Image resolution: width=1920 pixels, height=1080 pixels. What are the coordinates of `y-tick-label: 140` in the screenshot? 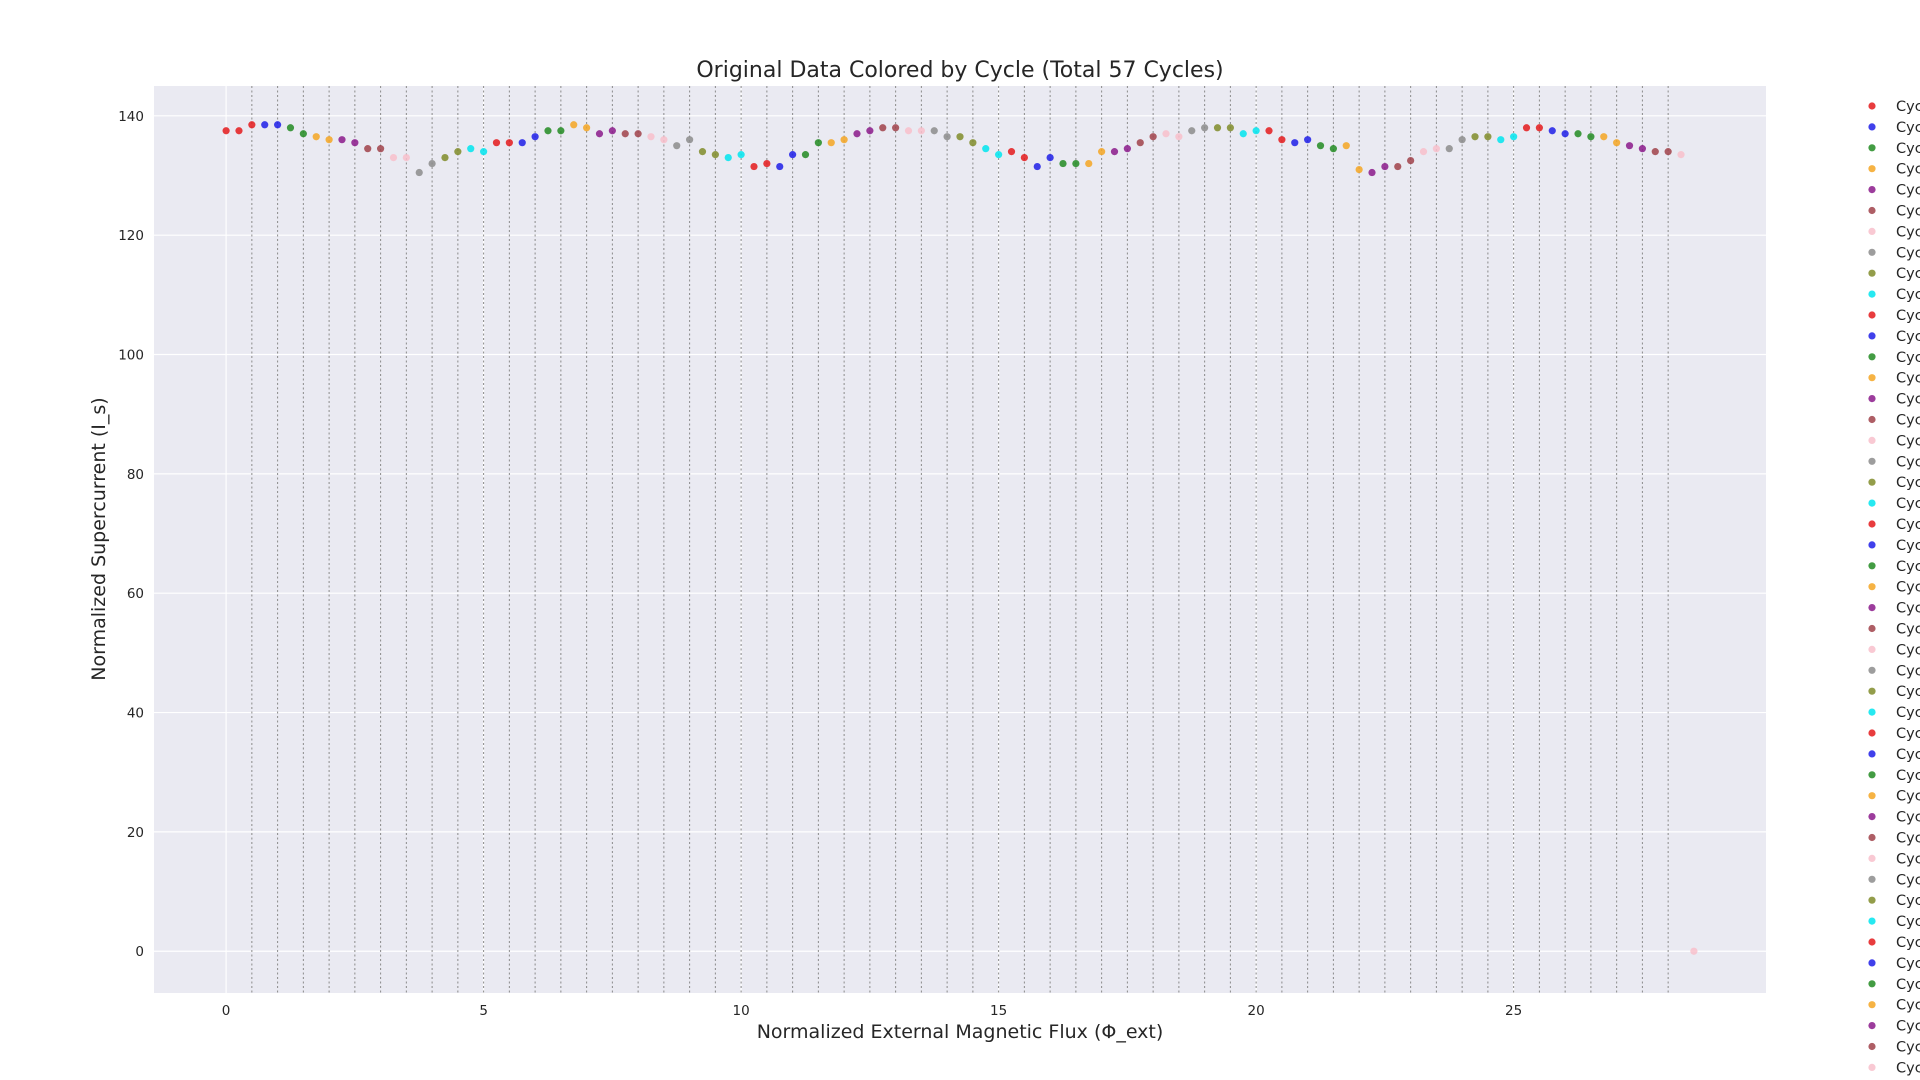 It's located at (131, 117).